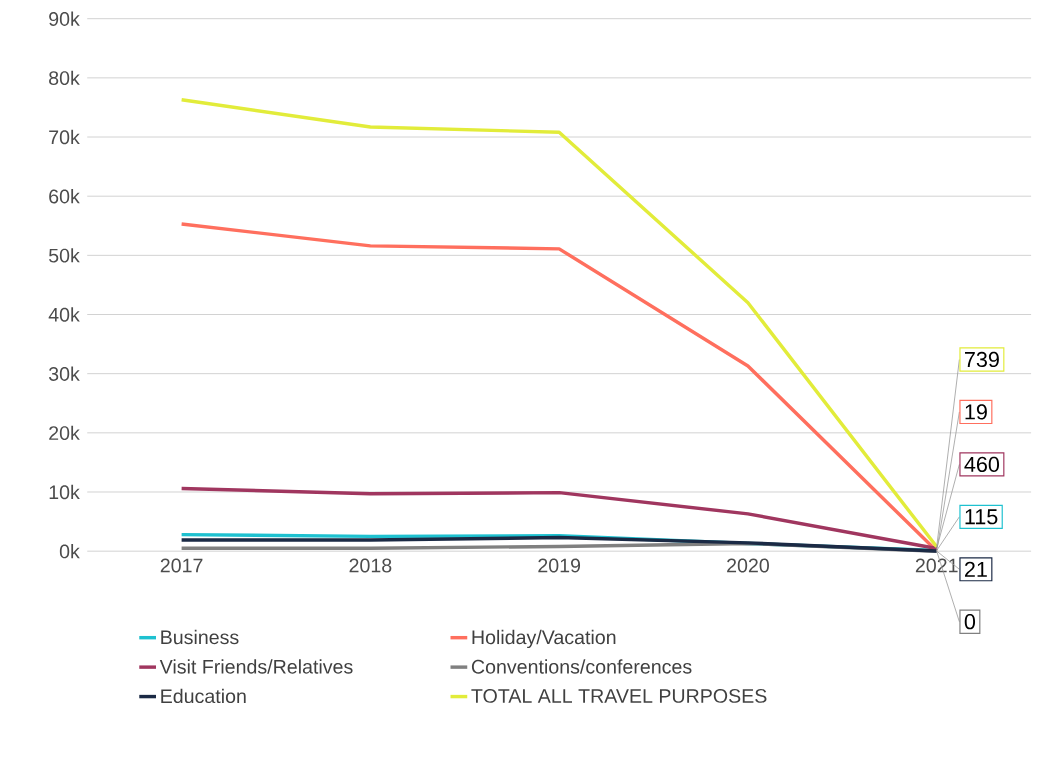 The width and height of the screenshot is (1038, 759). I want to click on y-tick-label: 40k, so click(64, 314).